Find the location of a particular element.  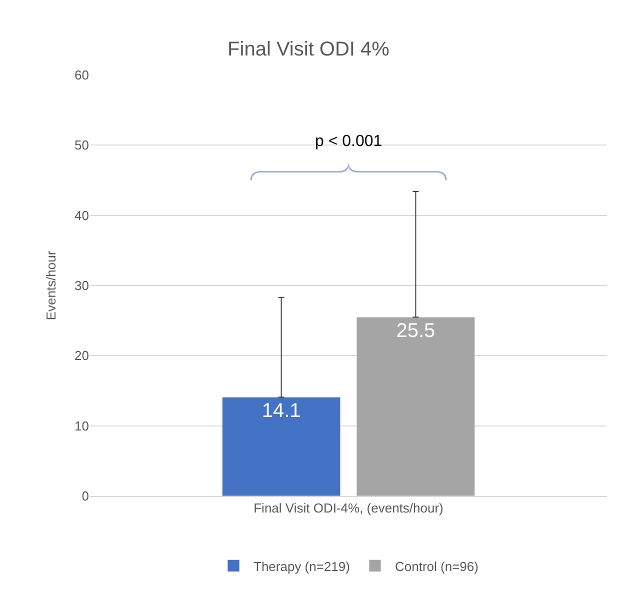

y-tick-label: 10 is located at coordinates (81, 426).